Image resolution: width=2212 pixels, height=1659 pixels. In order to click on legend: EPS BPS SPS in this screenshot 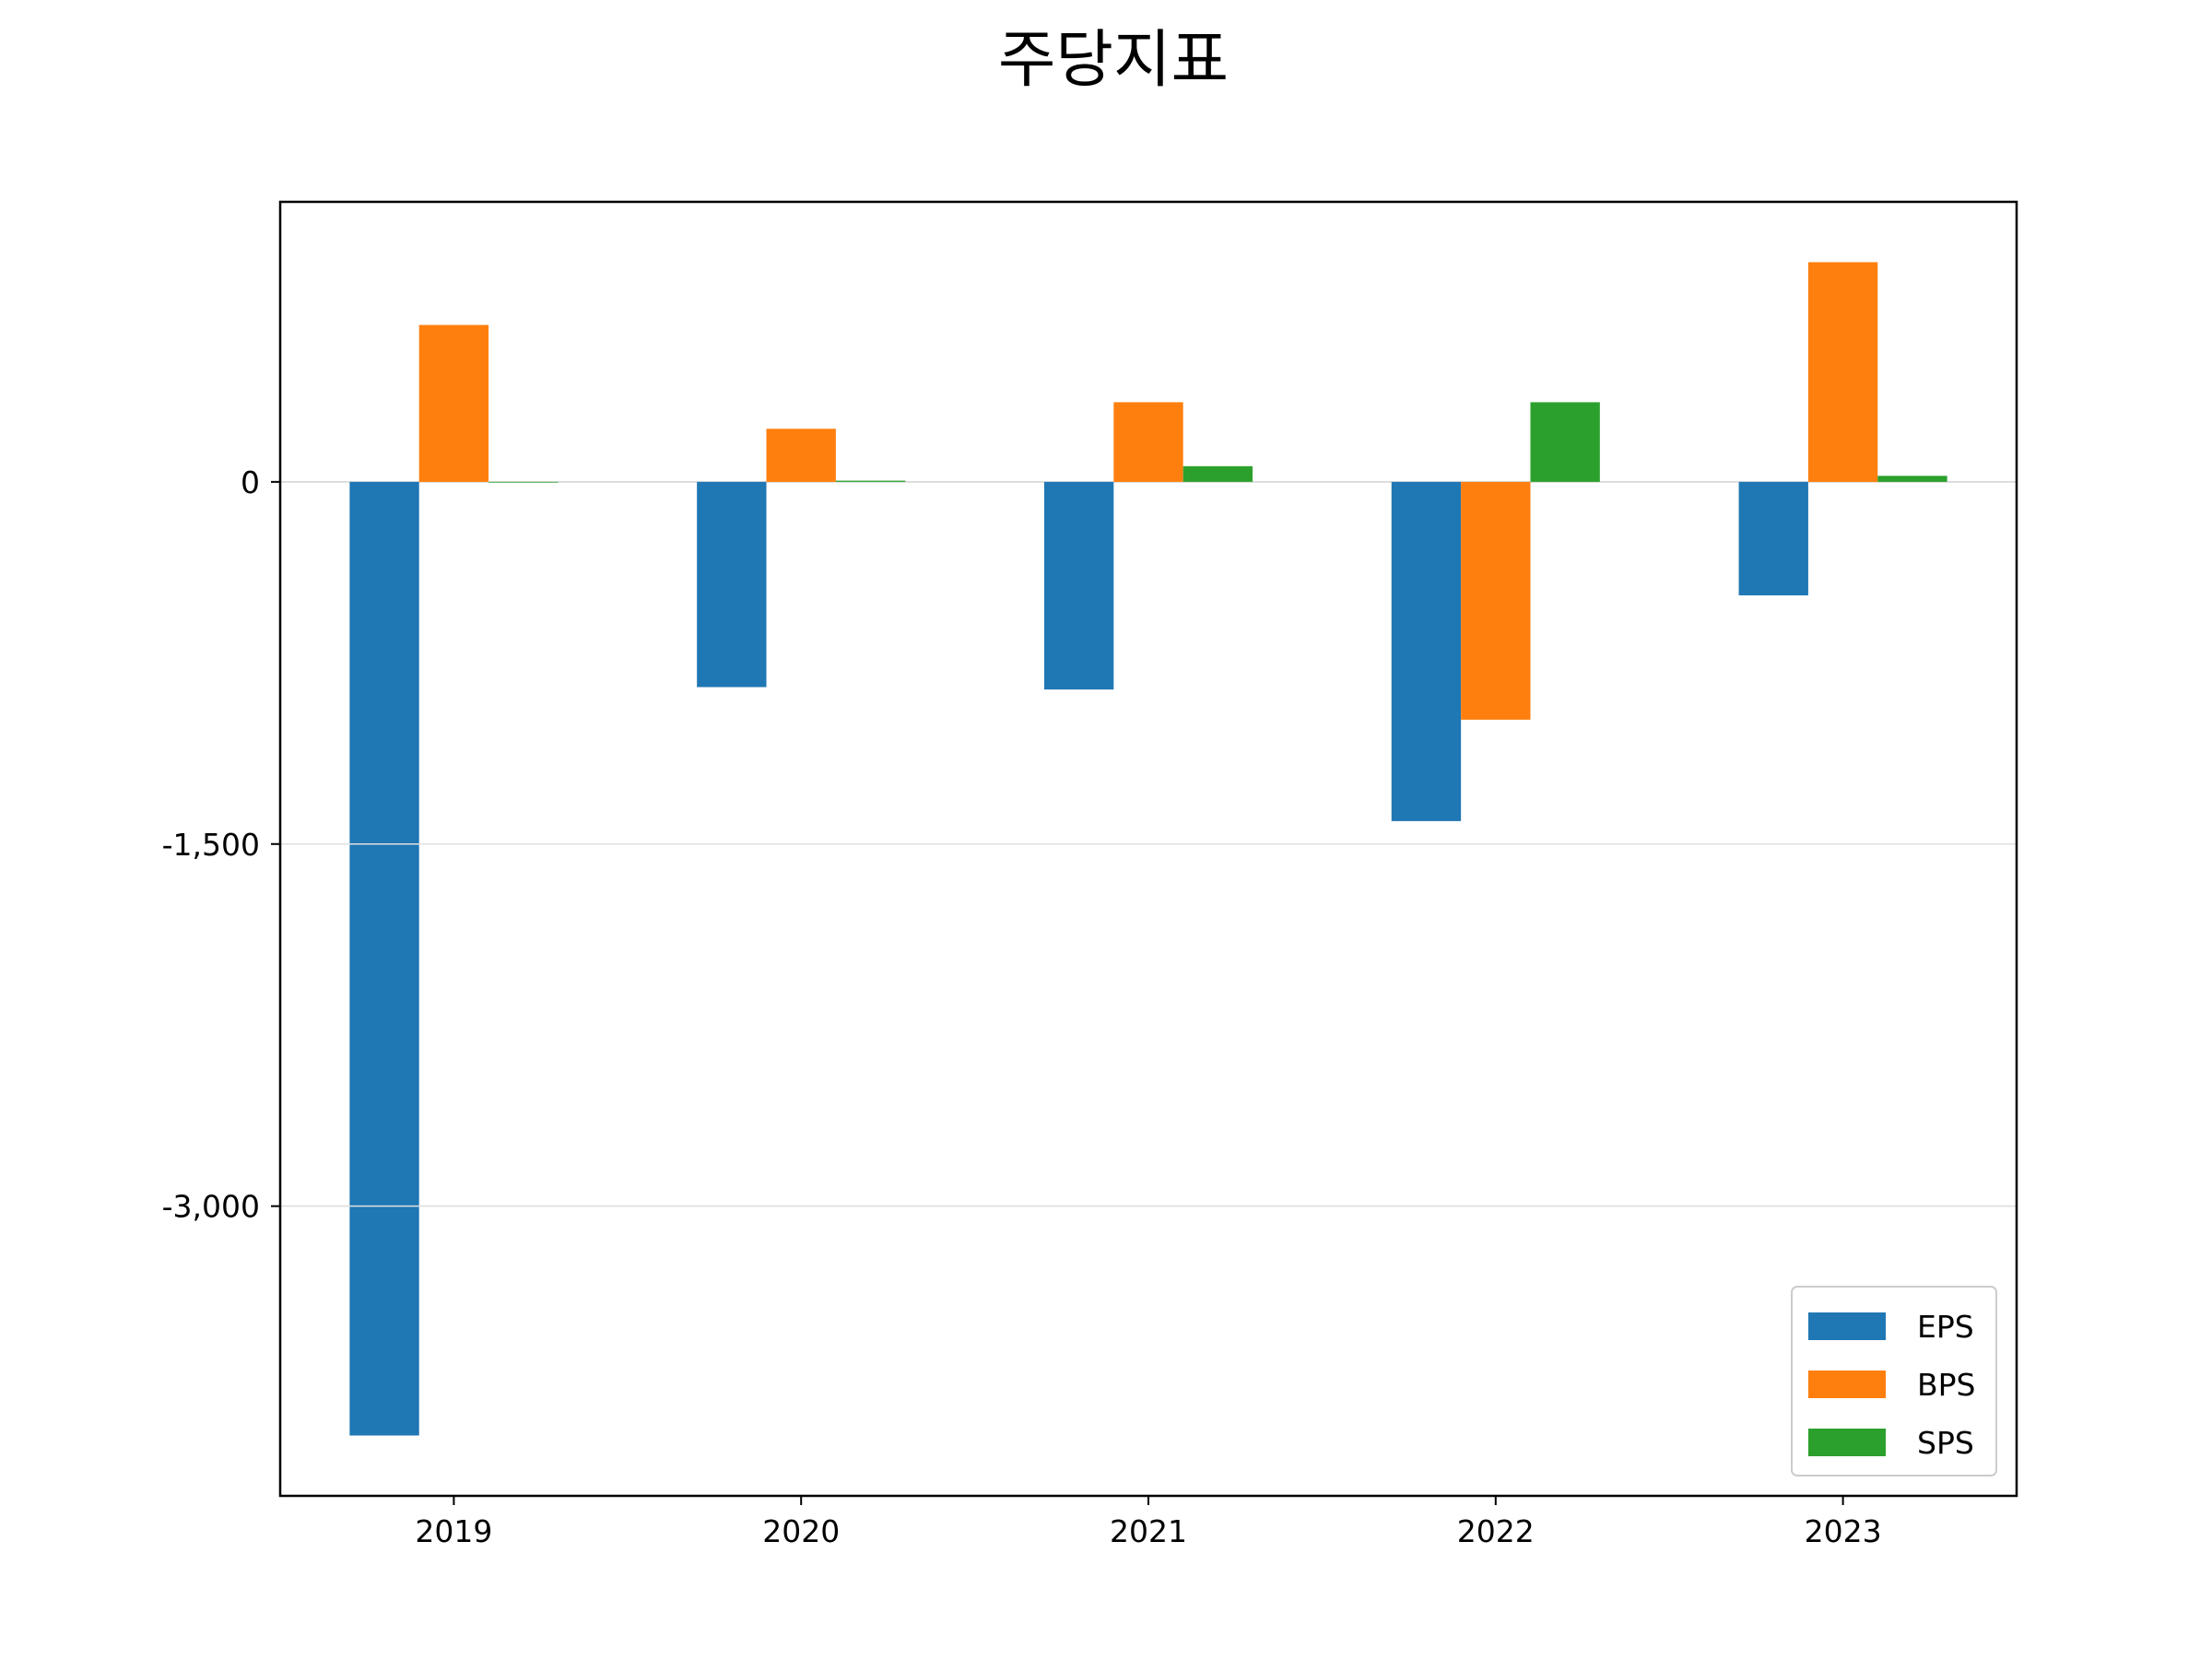, I will do `click(1894, 1381)`.